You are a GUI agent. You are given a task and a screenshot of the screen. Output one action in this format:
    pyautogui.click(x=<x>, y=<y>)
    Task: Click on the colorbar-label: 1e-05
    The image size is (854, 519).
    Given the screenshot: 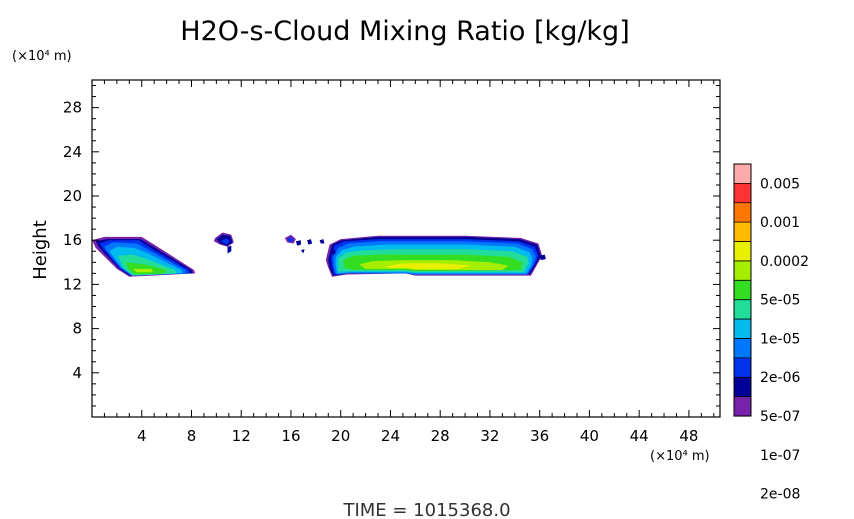 What is the action you would take?
    pyautogui.click(x=780, y=339)
    